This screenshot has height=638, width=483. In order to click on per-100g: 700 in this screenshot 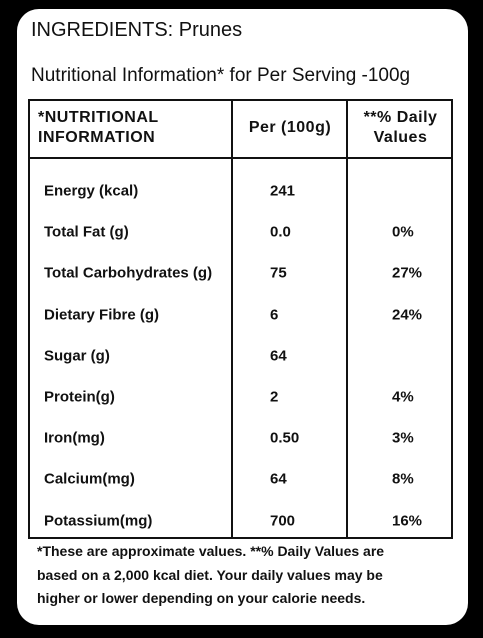, I will do `click(283, 521)`.